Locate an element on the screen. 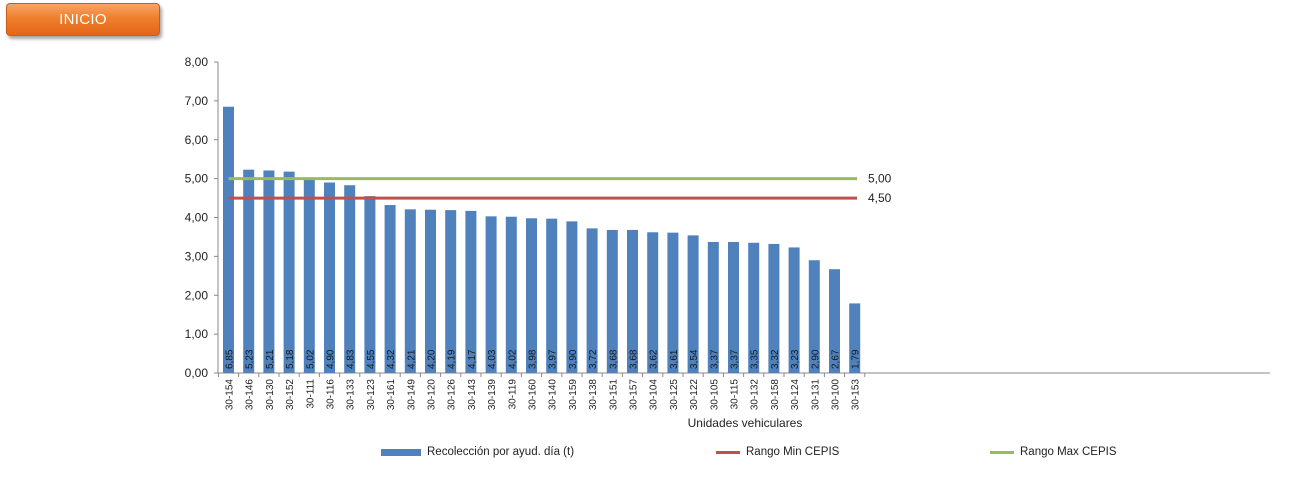 The width and height of the screenshot is (1312, 495). bar-value-label: 6,85 is located at coordinates (230, 359).